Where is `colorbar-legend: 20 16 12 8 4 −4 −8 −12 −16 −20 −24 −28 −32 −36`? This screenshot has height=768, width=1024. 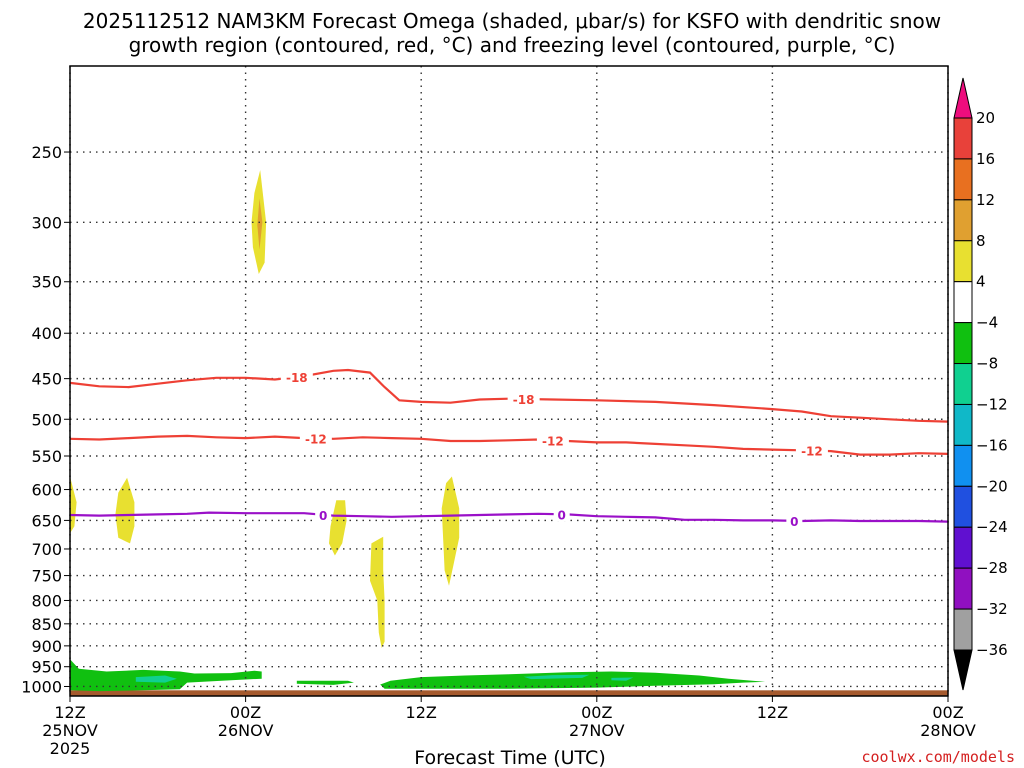
colorbar-legend: 20 16 12 8 4 −4 −8 −12 −16 −20 −24 −28 −32 −36 is located at coordinates (980, 384).